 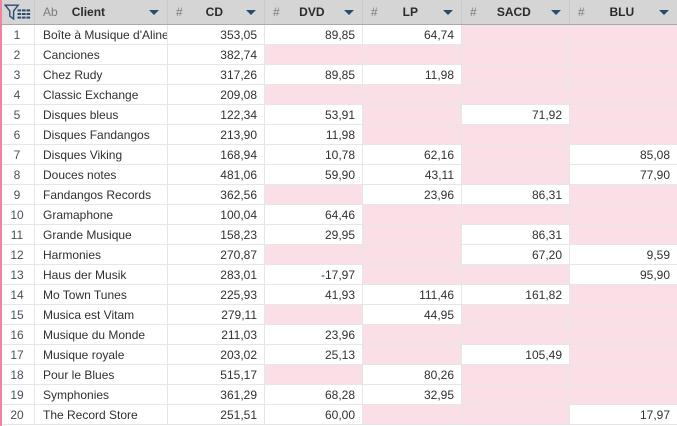 I want to click on cd-cell: 283,01, so click(x=216, y=274).